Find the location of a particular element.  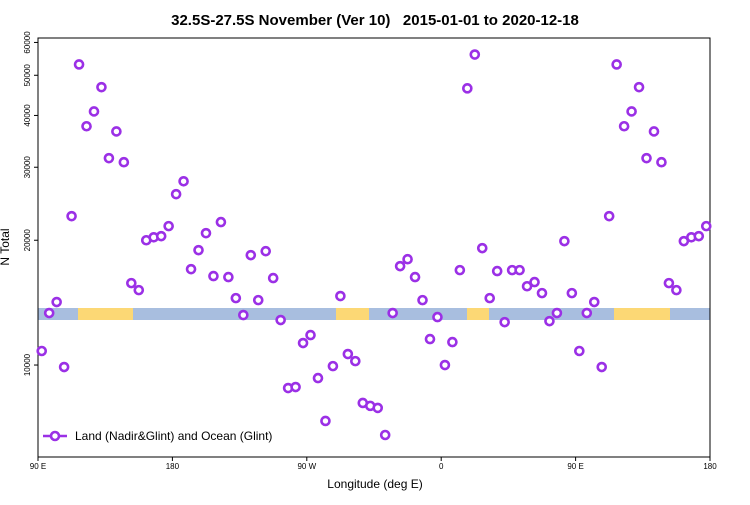

legend-marker is located at coordinates (55, 436).